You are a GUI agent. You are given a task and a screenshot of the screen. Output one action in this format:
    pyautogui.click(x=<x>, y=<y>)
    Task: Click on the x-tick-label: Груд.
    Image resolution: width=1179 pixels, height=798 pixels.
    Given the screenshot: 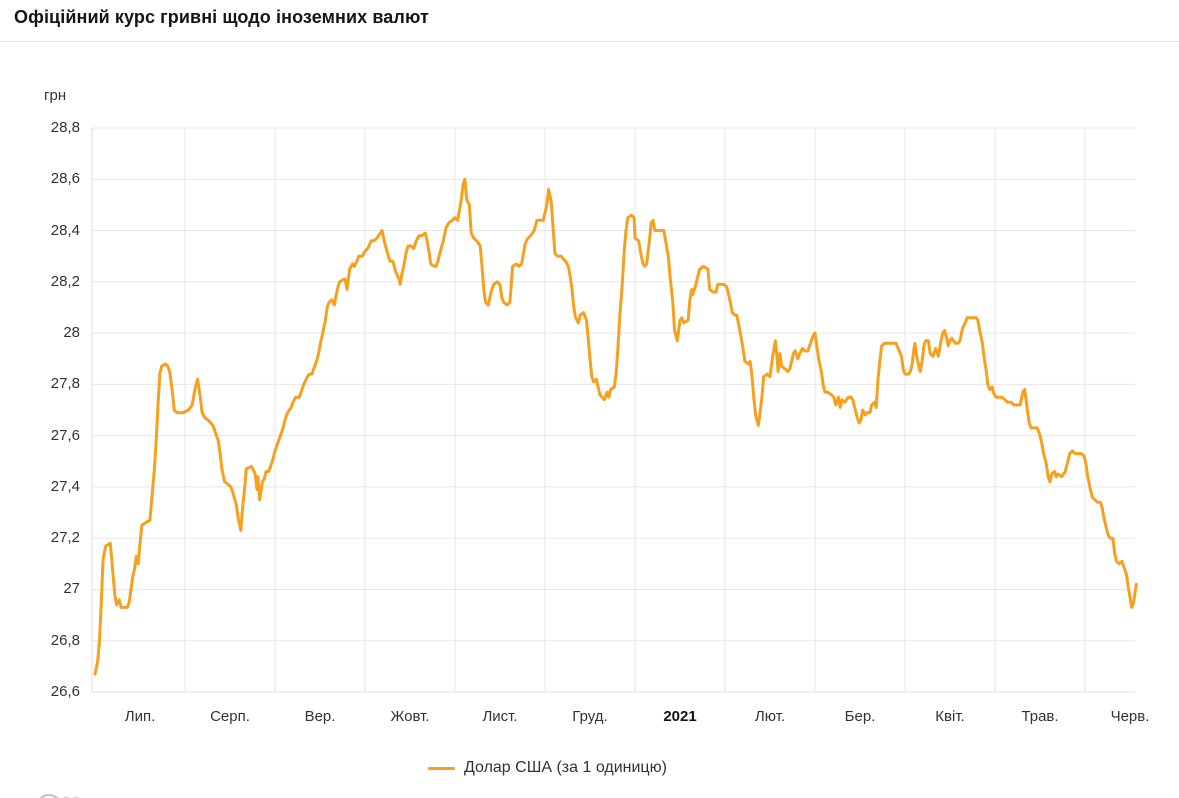 What is the action you would take?
    pyautogui.click(x=590, y=716)
    